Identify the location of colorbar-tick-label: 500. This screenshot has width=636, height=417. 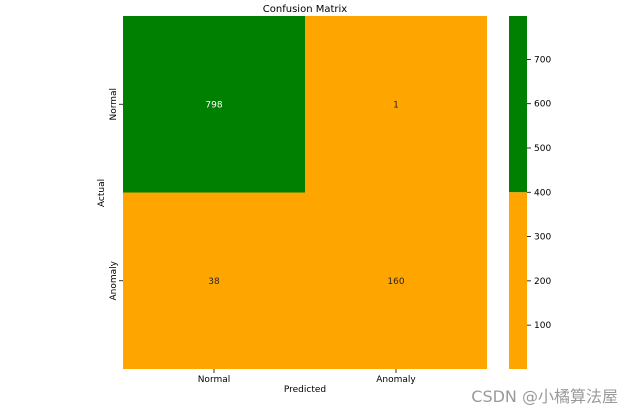
(542, 149).